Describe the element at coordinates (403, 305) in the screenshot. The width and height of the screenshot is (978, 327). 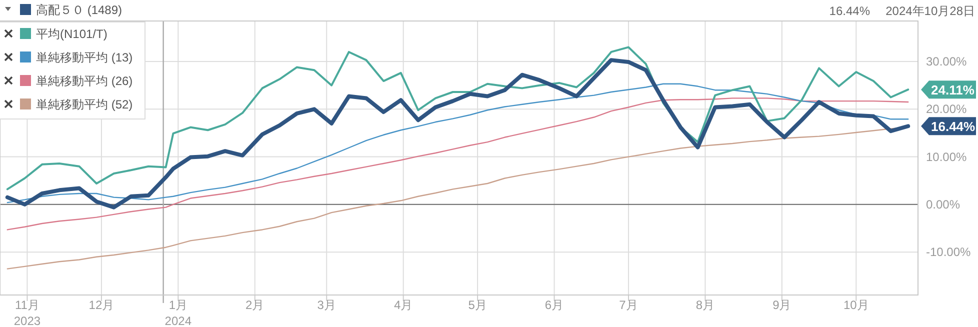
I see `x-tick-label: 4月` at that location.